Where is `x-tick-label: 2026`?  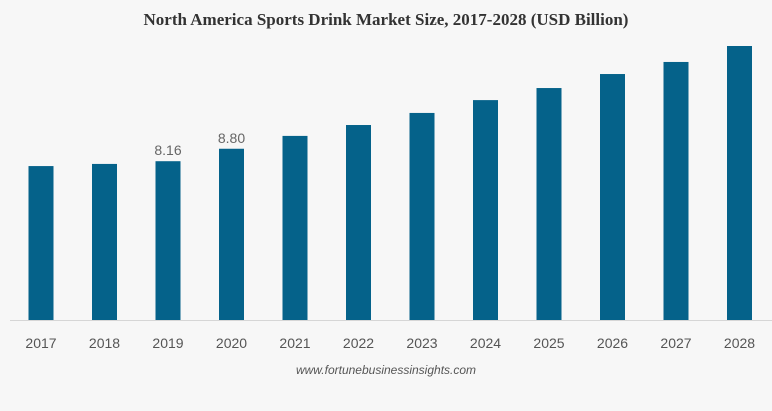
x-tick-label: 2026 is located at coordinates (612, 343).